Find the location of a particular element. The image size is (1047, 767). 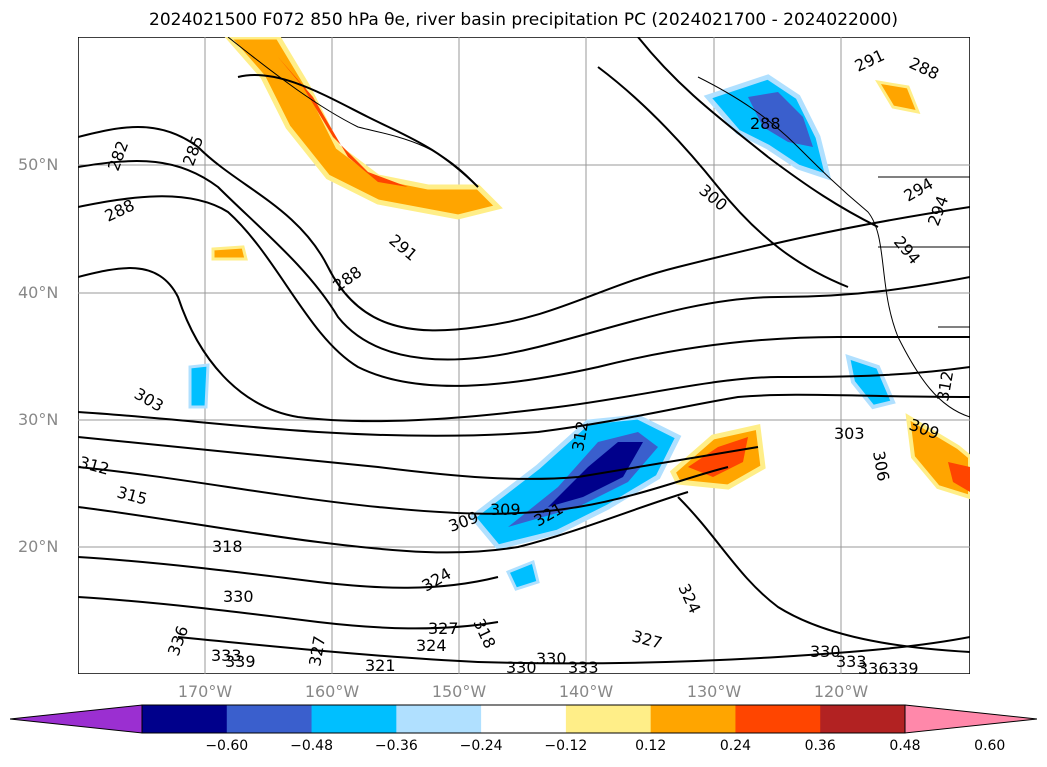

contour-label: 321 is located at coordinates (380, 665).